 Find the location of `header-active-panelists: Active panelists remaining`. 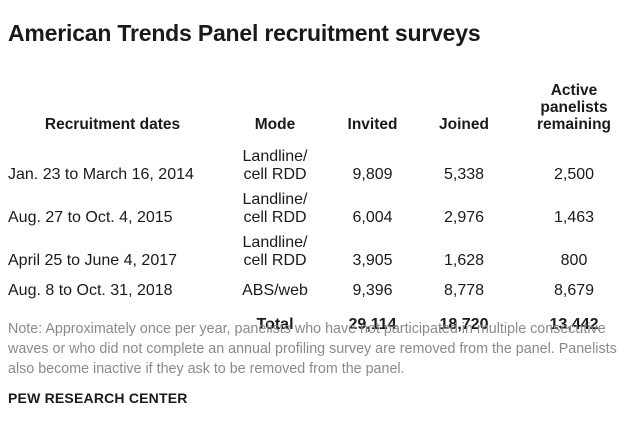

header-active-panelists: Active panelists remaining is located at coordinates (574, 111).